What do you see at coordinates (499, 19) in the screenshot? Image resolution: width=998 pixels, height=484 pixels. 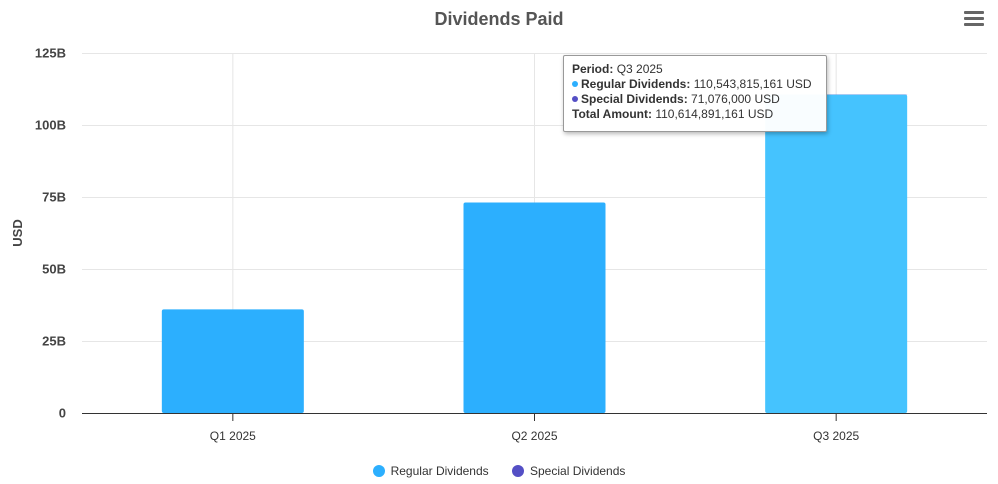 I see `chart-title: Dividends Paid` at bounding box center [499, 19].